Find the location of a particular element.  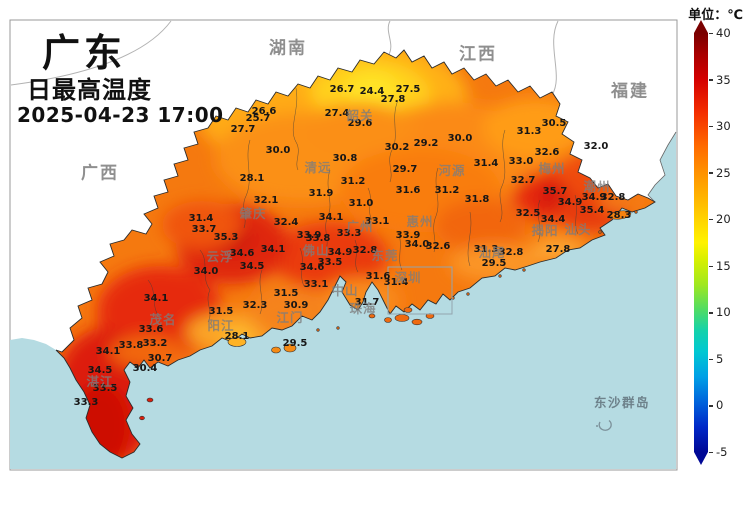

colorbar-tick: 20 is located at coordinates (720, 219).